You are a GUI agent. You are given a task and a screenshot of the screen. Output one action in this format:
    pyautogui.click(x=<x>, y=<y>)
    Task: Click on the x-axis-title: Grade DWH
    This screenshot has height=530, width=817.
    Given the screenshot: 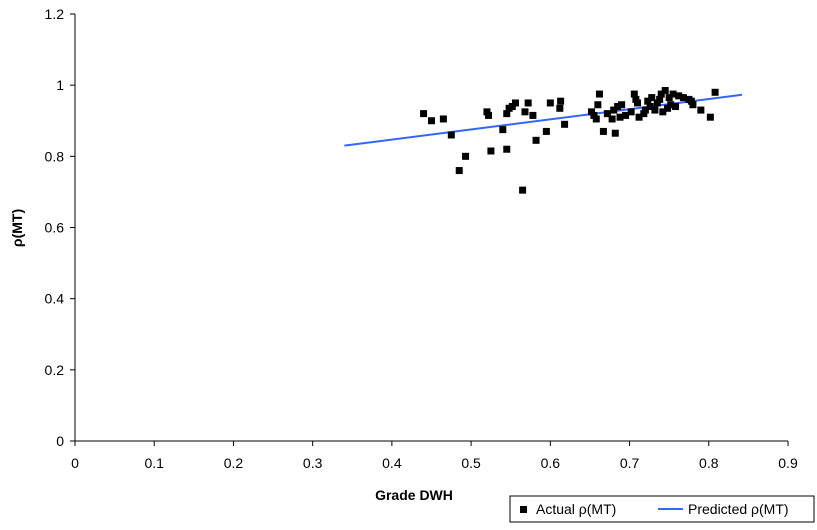 What is the action you would take?
    pyautogui.click(x=414, y=495)
    